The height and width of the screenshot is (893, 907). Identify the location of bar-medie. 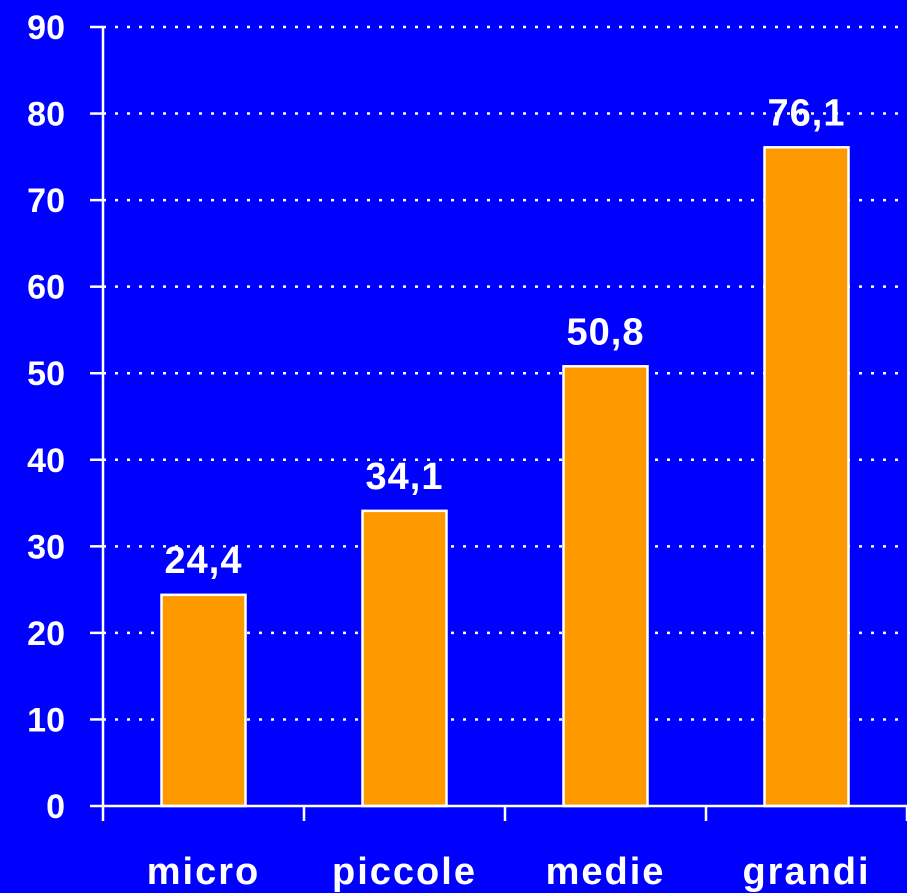
(605, 586).